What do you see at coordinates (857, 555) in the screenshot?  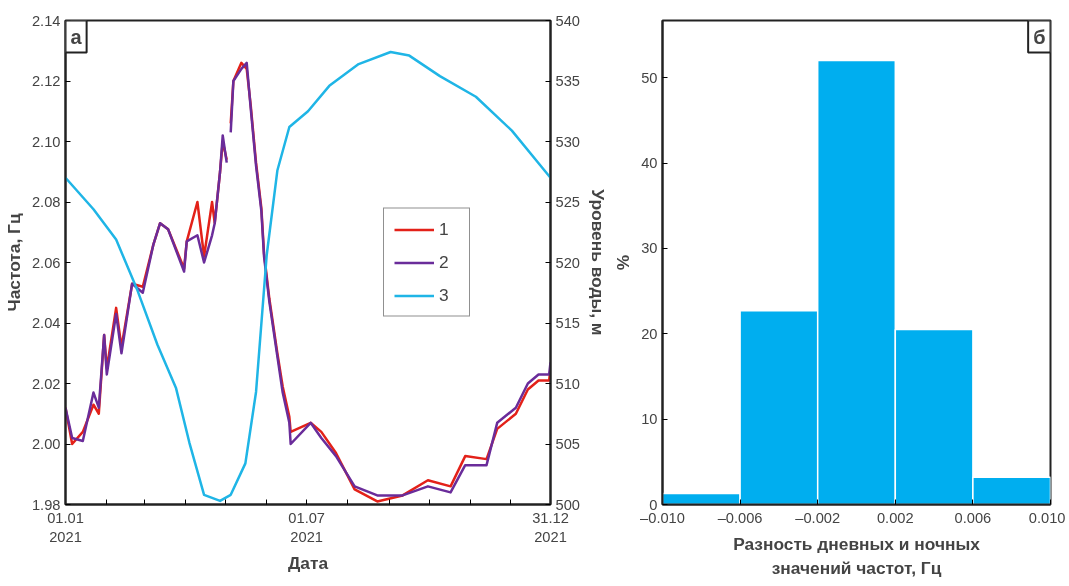 I see `x-axis-title: Разность дневных и ночных значений частот, Гц` at bounding box center [857, 555].